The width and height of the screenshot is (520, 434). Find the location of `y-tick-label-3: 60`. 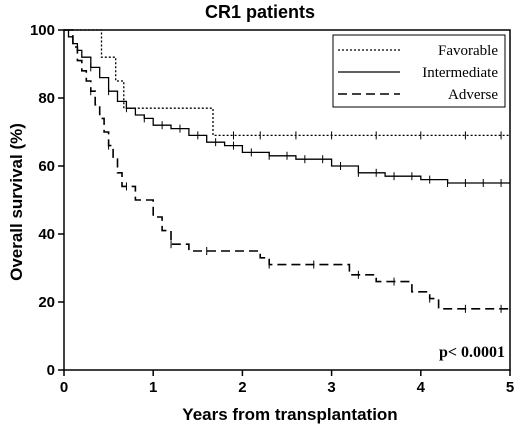

y-tick-label-3: 60 is located at coordinates (46, 166).